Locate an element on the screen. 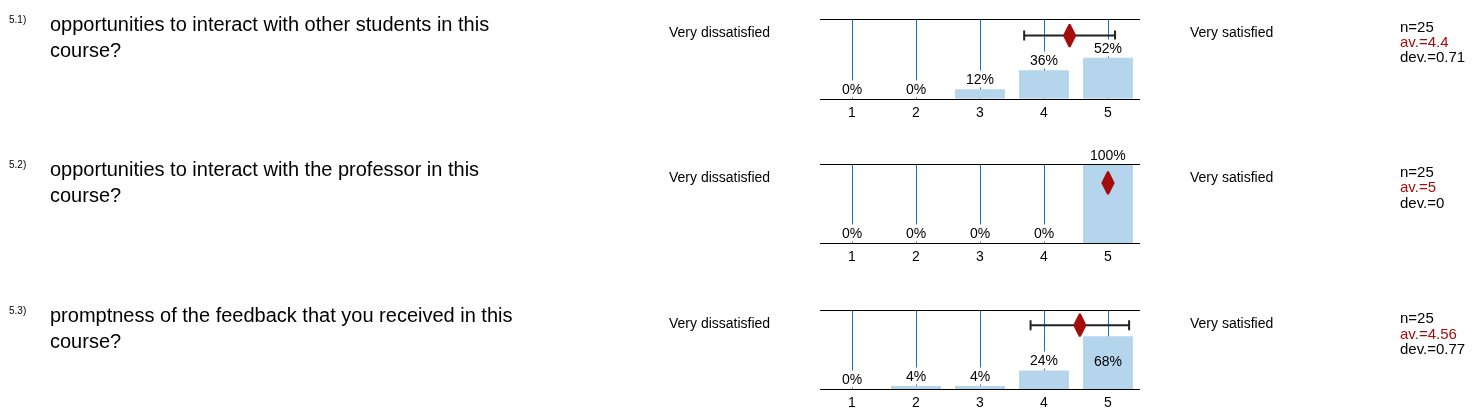  text: 5.1) is located at coordinates (18, 19).